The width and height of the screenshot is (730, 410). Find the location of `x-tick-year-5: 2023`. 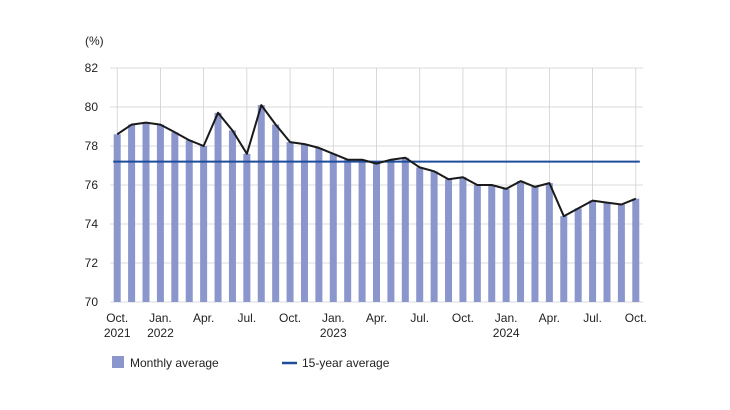

x-tick-year-5: 2023 is located at coordinates (333, 333).